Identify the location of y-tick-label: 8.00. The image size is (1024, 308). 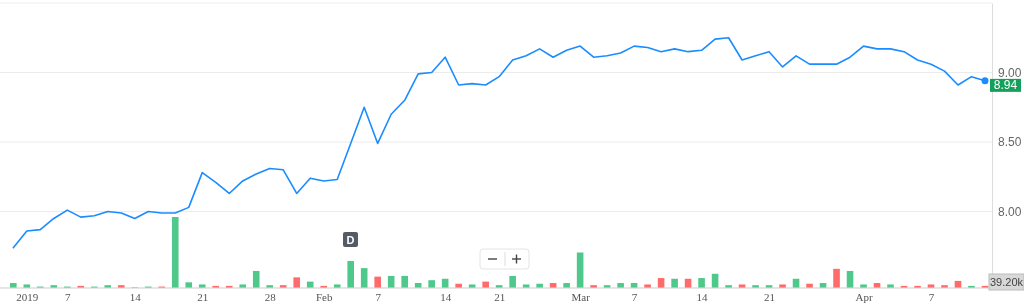
(1010, 211).